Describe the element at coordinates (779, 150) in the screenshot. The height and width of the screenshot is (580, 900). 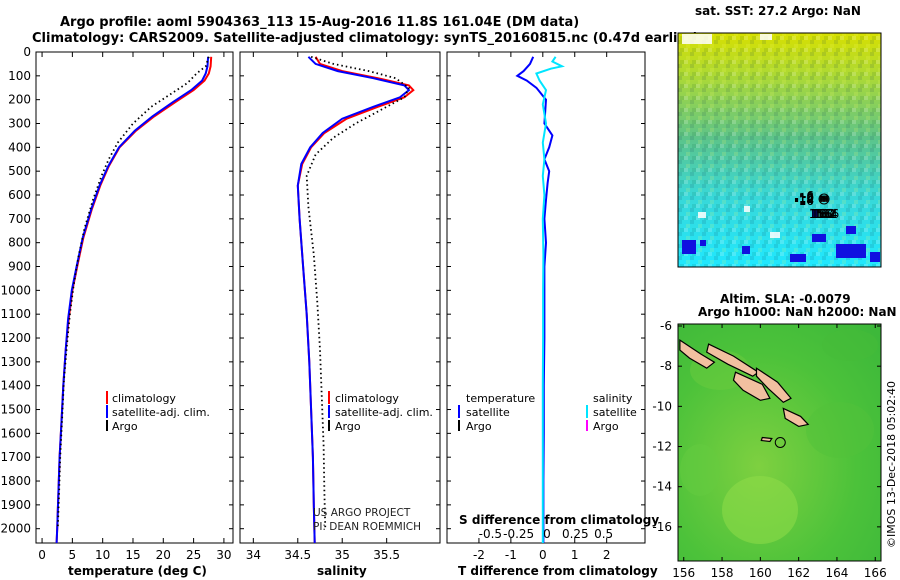
I see `sst-map-frame` at that location.